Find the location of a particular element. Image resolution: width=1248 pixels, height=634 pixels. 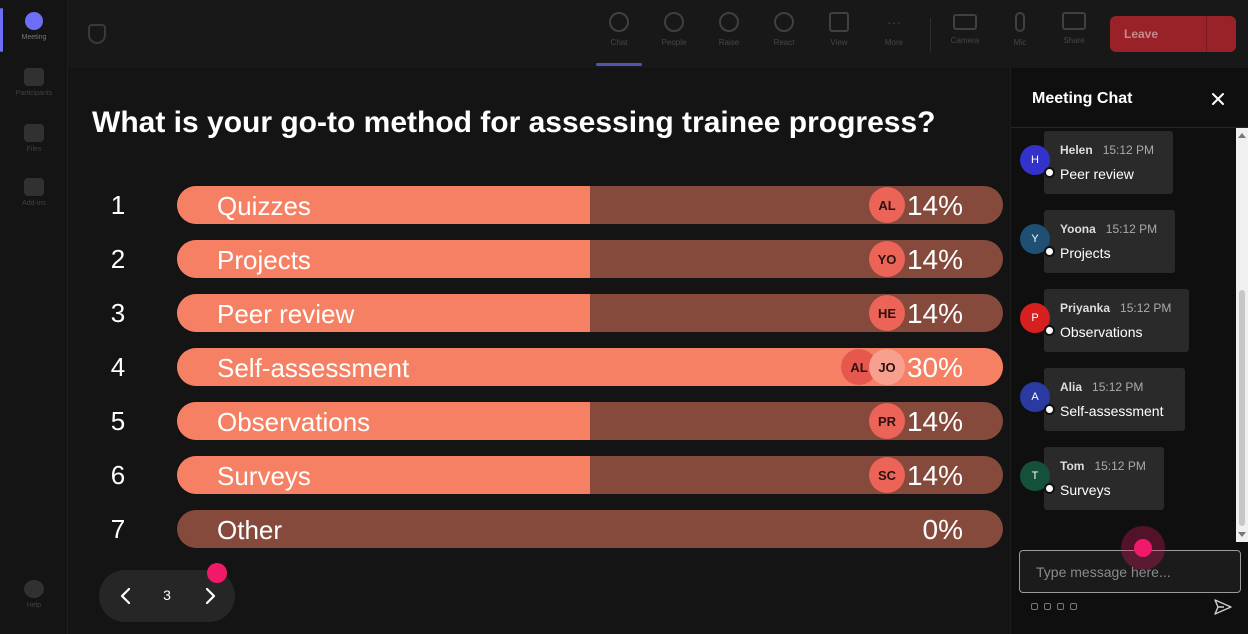

scroll-up-icon is located at coordinates (1242, 135).